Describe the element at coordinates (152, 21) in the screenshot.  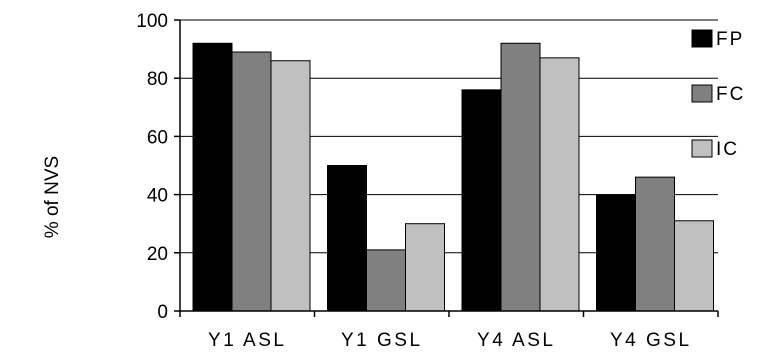
I see `y-tick-label: 100` at that location.